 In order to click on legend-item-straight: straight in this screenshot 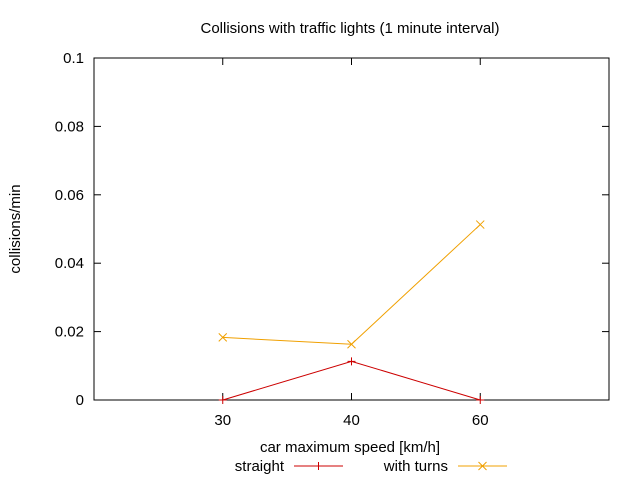, I will do `click(289, 466)`.